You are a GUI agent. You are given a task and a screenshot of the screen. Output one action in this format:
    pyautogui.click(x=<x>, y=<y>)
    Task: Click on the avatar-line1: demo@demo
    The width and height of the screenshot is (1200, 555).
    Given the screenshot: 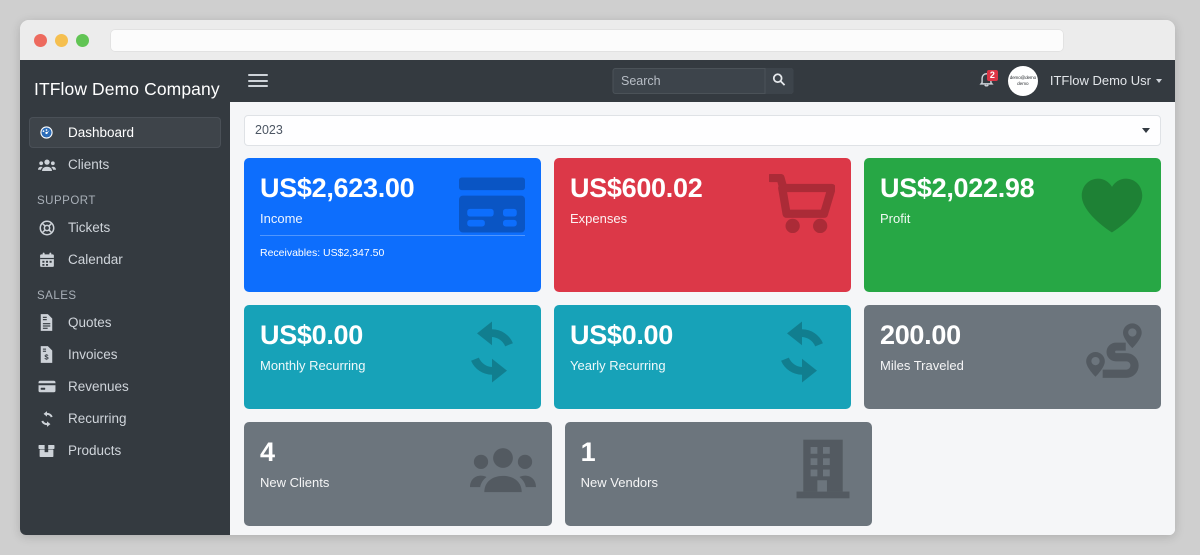 What is the action you would take?
    pyautogui.click(x=1023, y=78)
    